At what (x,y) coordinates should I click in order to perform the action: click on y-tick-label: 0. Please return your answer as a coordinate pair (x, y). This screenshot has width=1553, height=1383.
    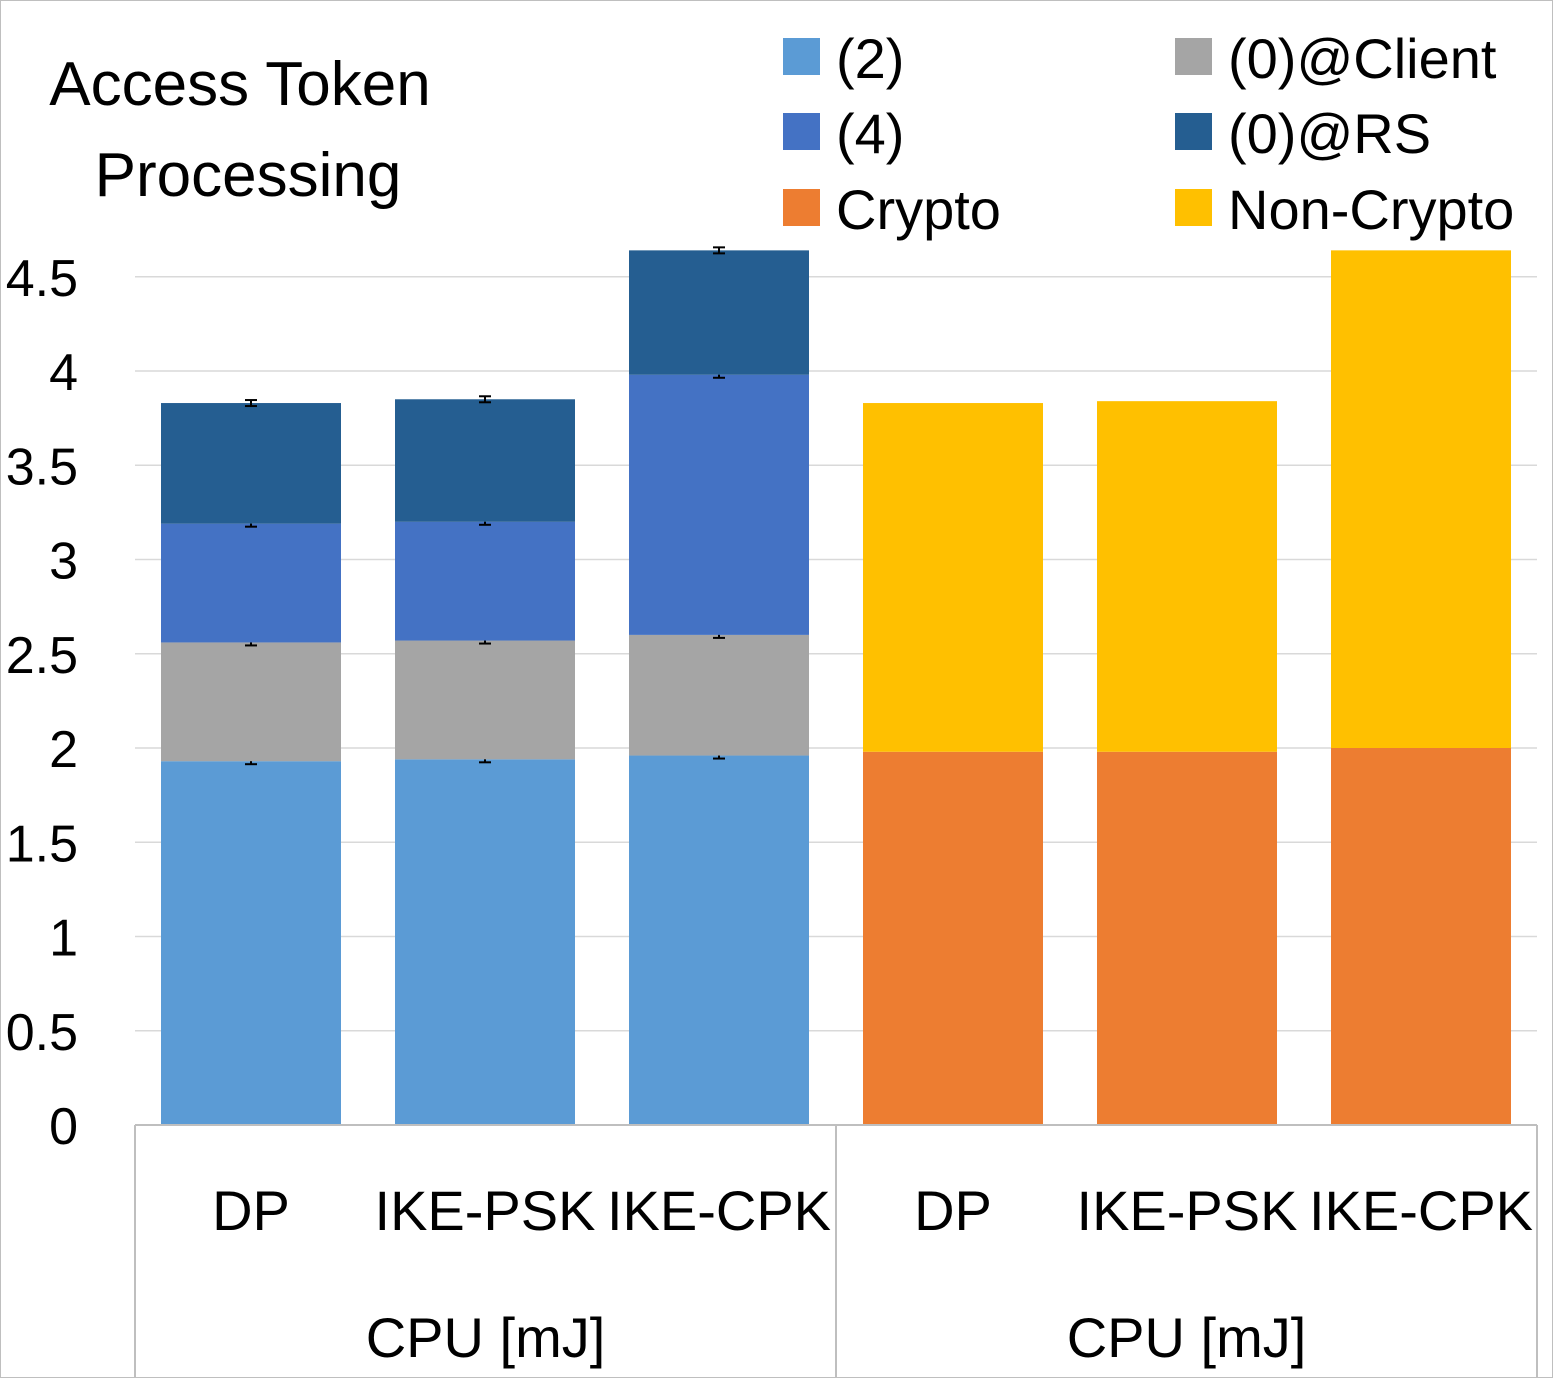
    Looking at the image, I should click on (63, 1127).